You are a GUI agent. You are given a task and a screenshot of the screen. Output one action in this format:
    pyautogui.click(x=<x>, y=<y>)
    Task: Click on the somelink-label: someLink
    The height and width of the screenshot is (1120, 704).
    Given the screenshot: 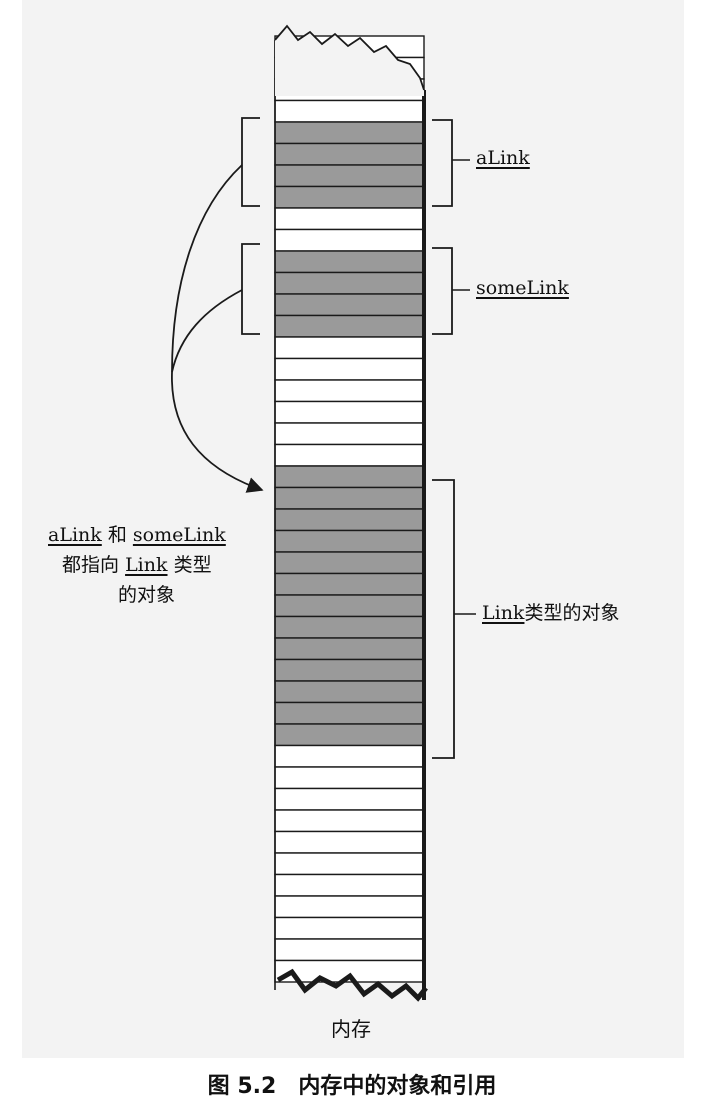 What is the action you would take?
    pyautogui.click(x=522, y=288)
    